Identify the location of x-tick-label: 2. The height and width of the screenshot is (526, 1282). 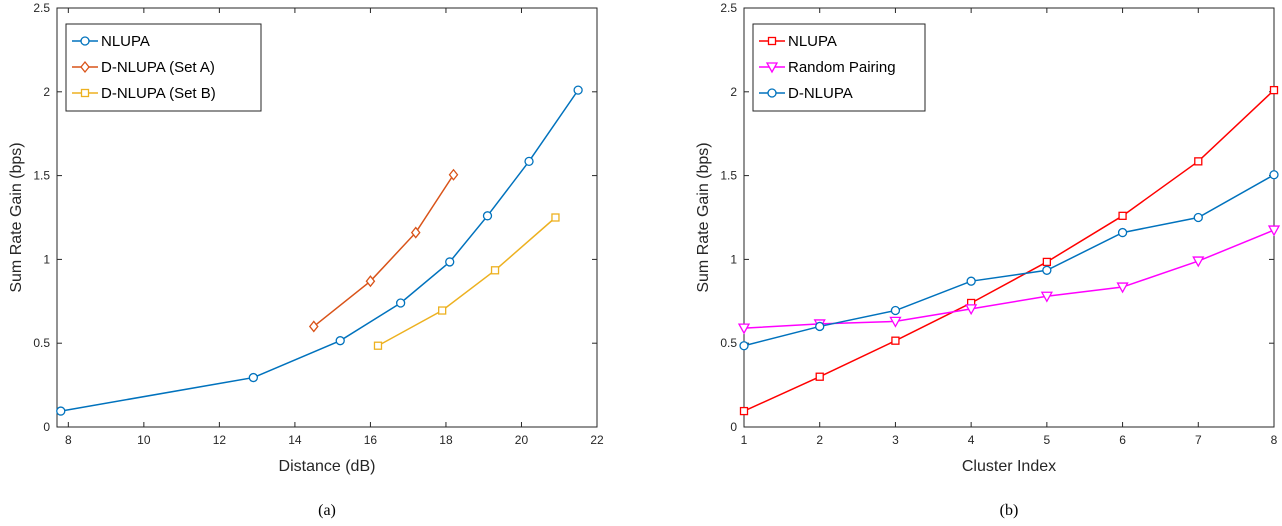
(819, 440).